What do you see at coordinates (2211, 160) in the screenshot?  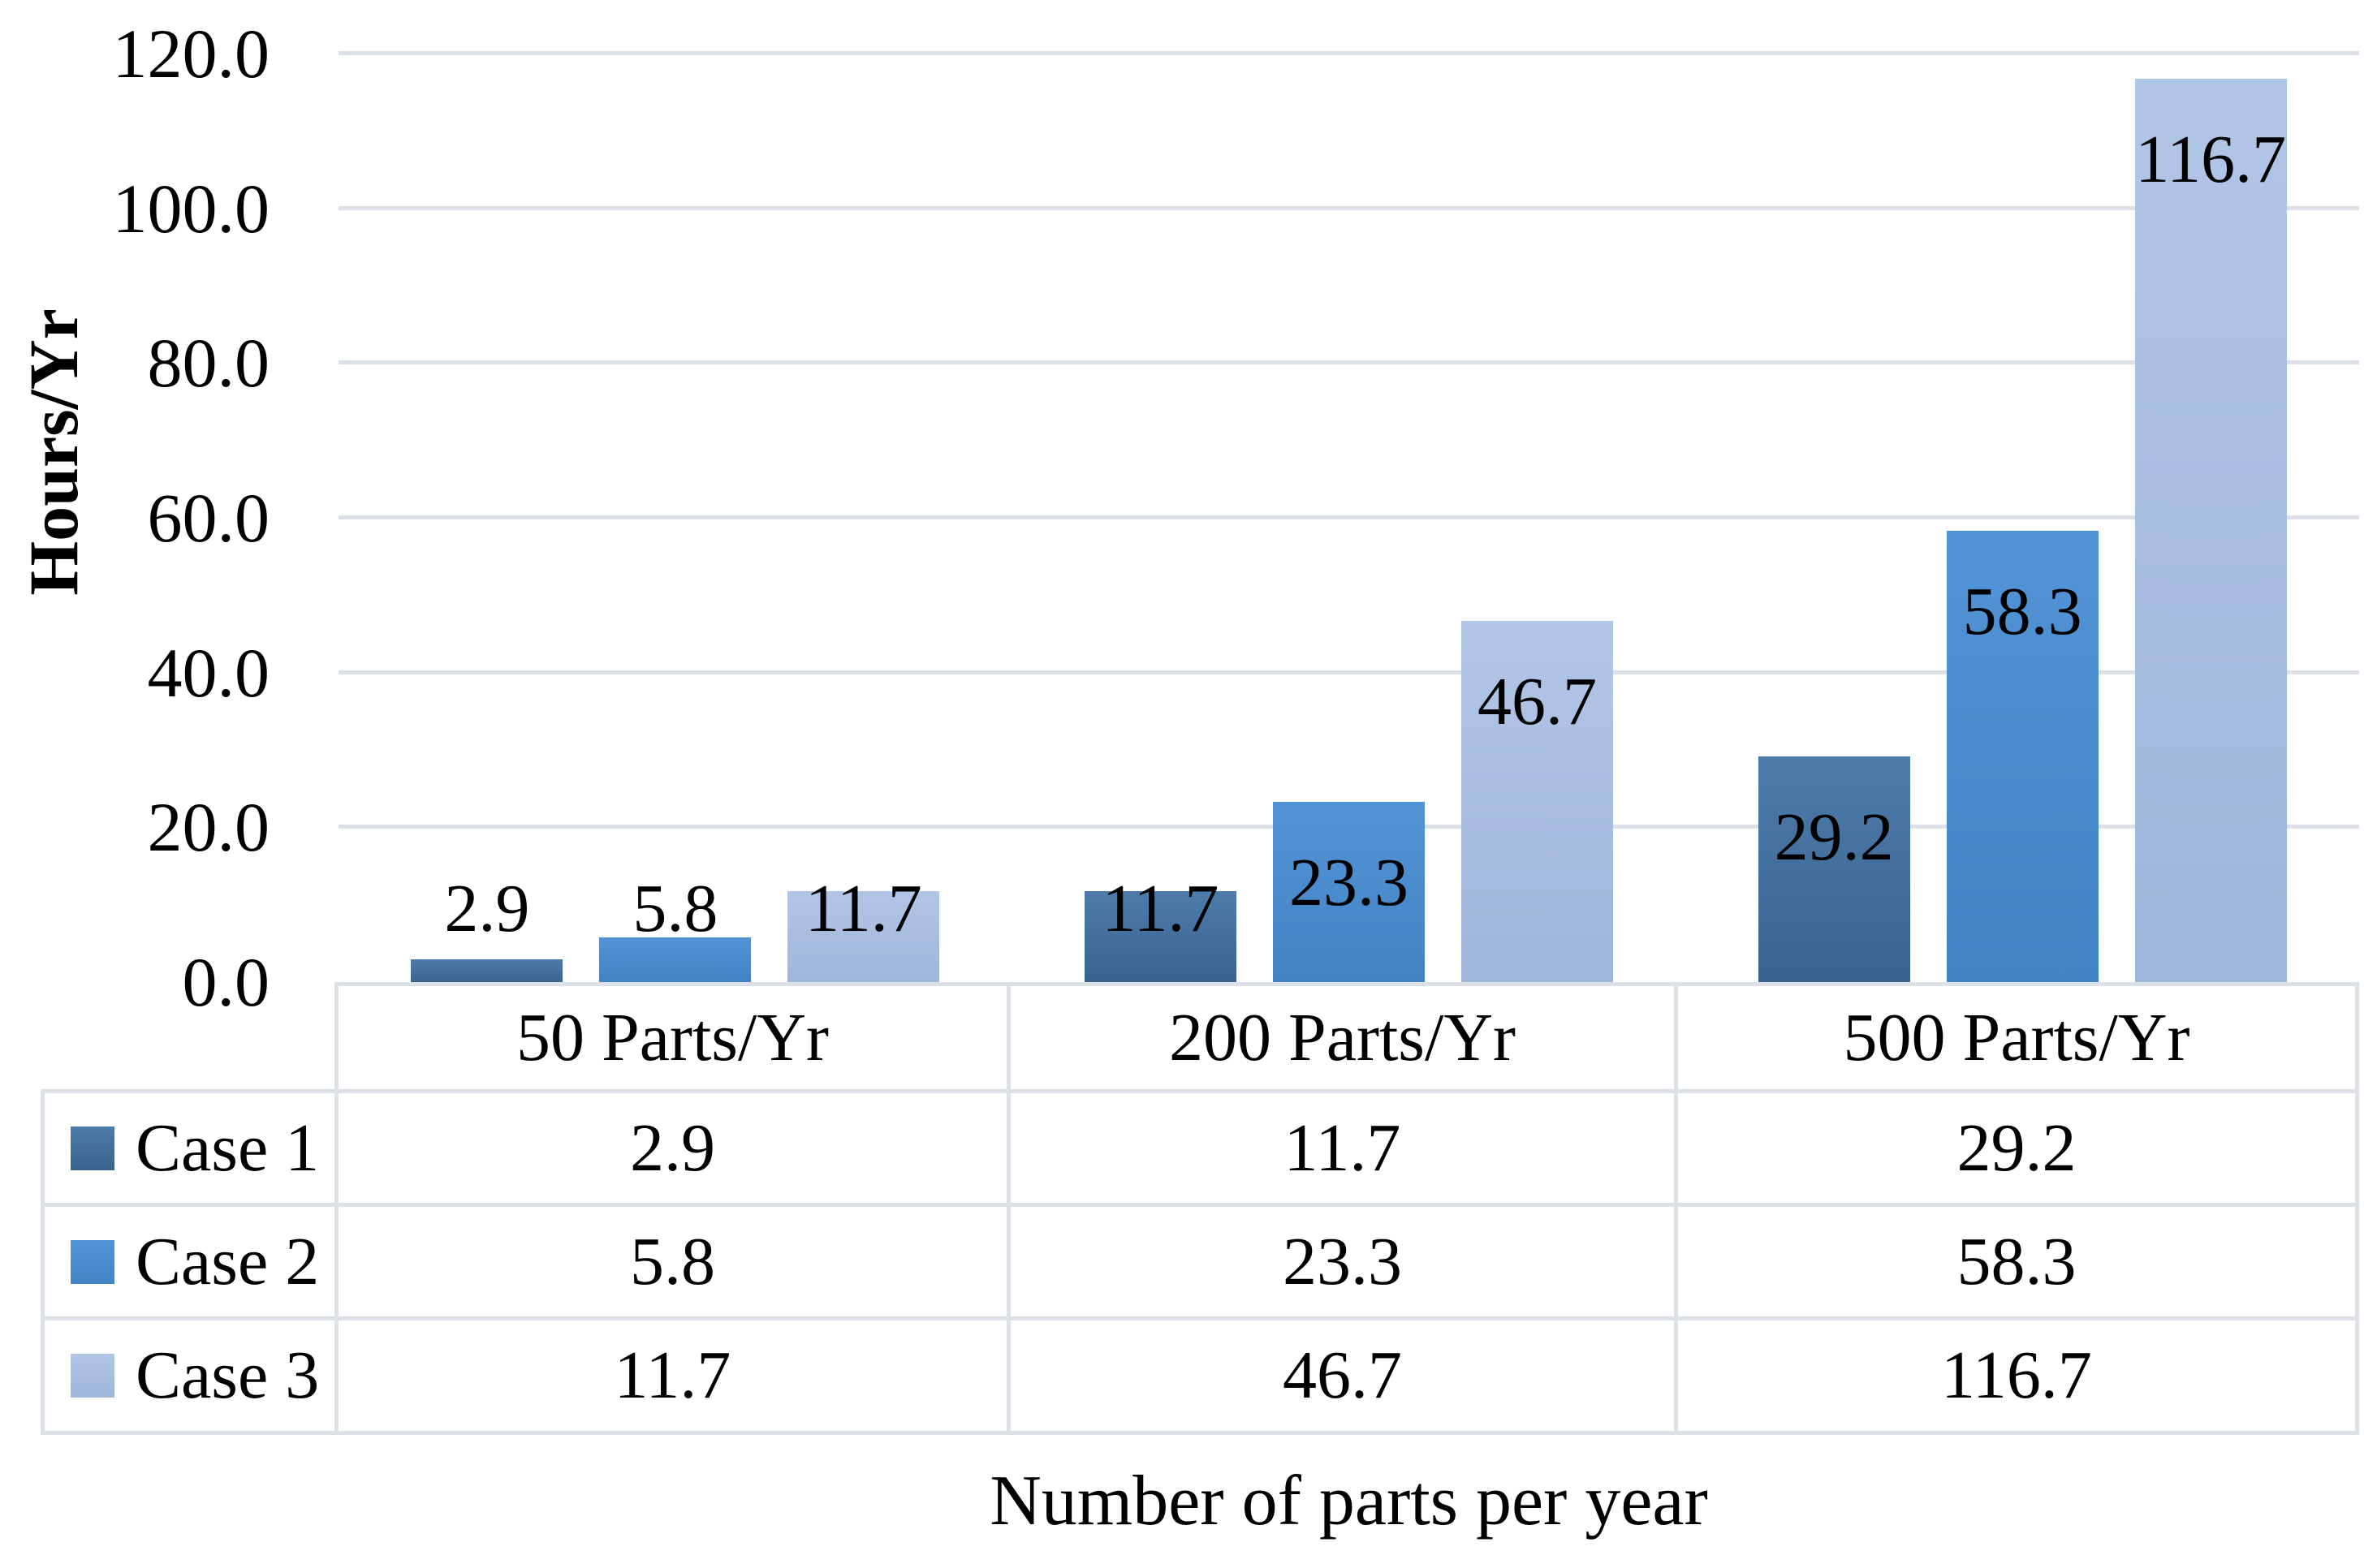 I see `bar-value-label-case-3-500-parts-yr: 116.7` at bounding box center [2211, 160].